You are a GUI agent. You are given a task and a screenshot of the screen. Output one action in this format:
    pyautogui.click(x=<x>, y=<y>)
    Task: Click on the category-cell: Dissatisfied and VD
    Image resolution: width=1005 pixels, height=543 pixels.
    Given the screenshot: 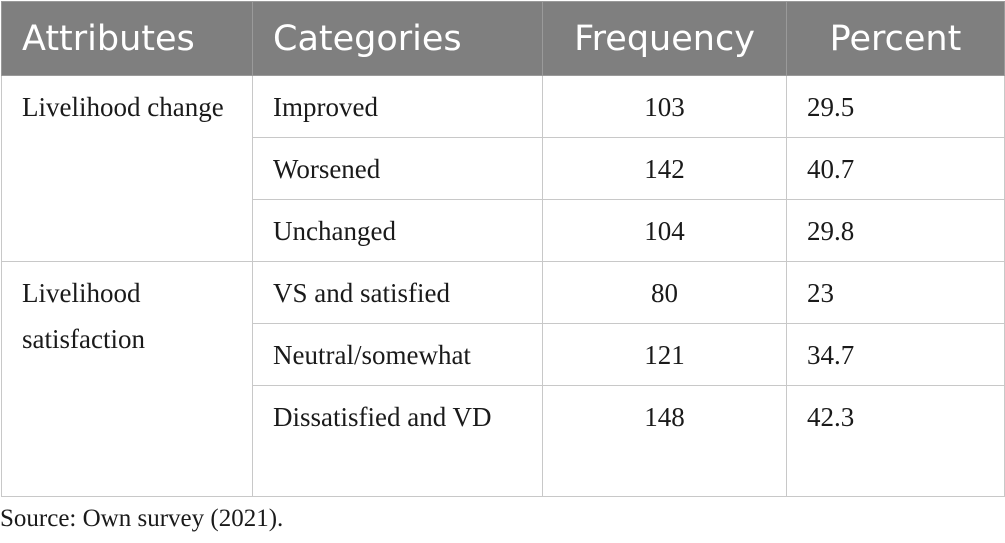 What is the action you would take?
    pyautogui.click(x=397, y=441)
    